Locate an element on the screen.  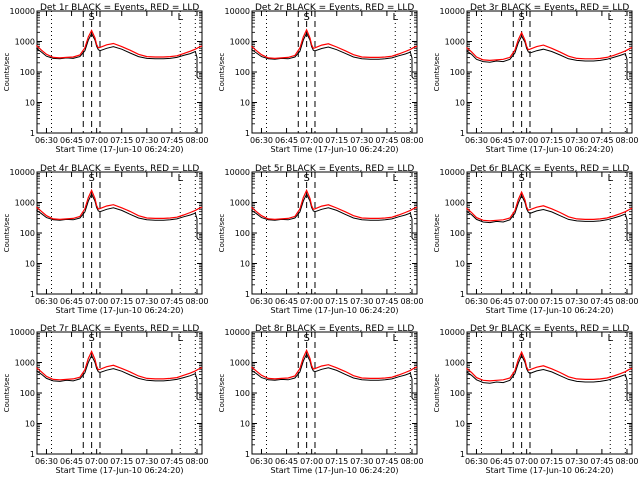
panel-title: Det 1r BLACK = Events, RED = LLD is located at coordinates (119, 8).